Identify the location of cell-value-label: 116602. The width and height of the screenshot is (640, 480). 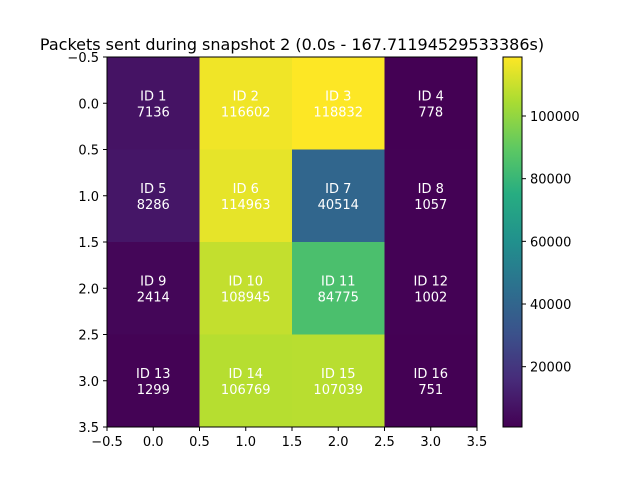
(246, 112).